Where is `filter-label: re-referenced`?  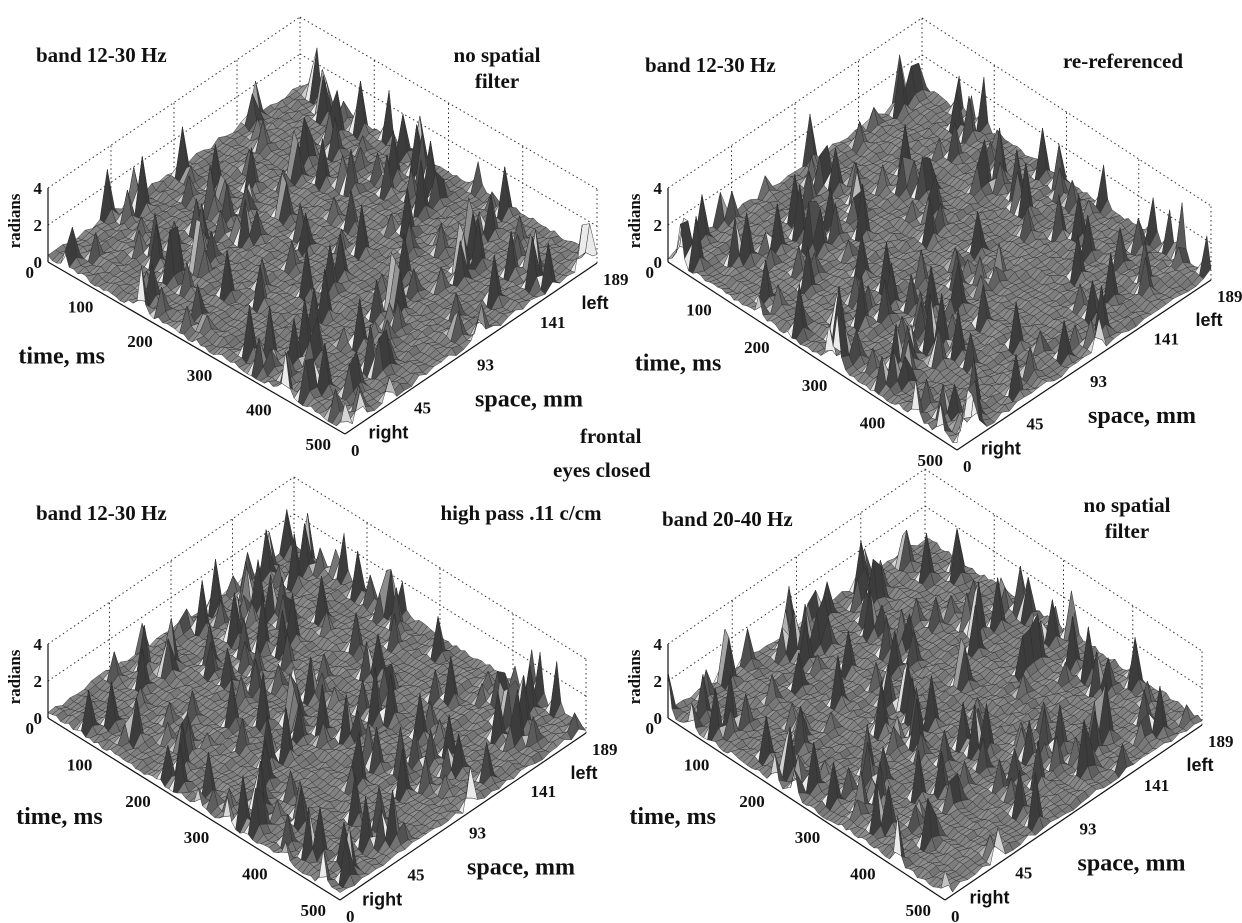 filter-label: re-referenced is located at coordinates (1123, 61).